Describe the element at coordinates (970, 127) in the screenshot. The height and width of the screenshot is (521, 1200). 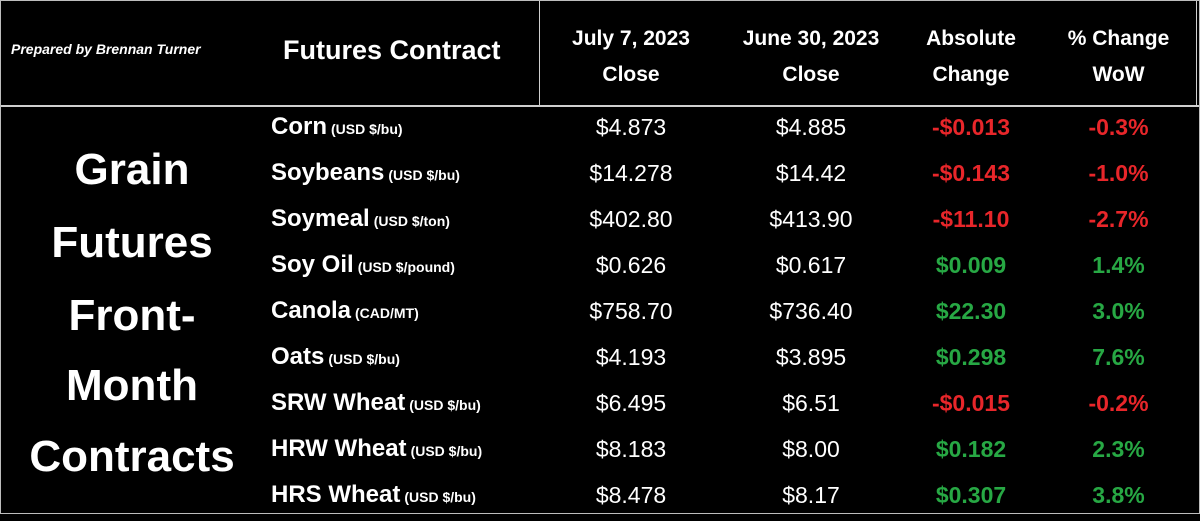
I see `absolute-change-value: -$0.013` at that location.